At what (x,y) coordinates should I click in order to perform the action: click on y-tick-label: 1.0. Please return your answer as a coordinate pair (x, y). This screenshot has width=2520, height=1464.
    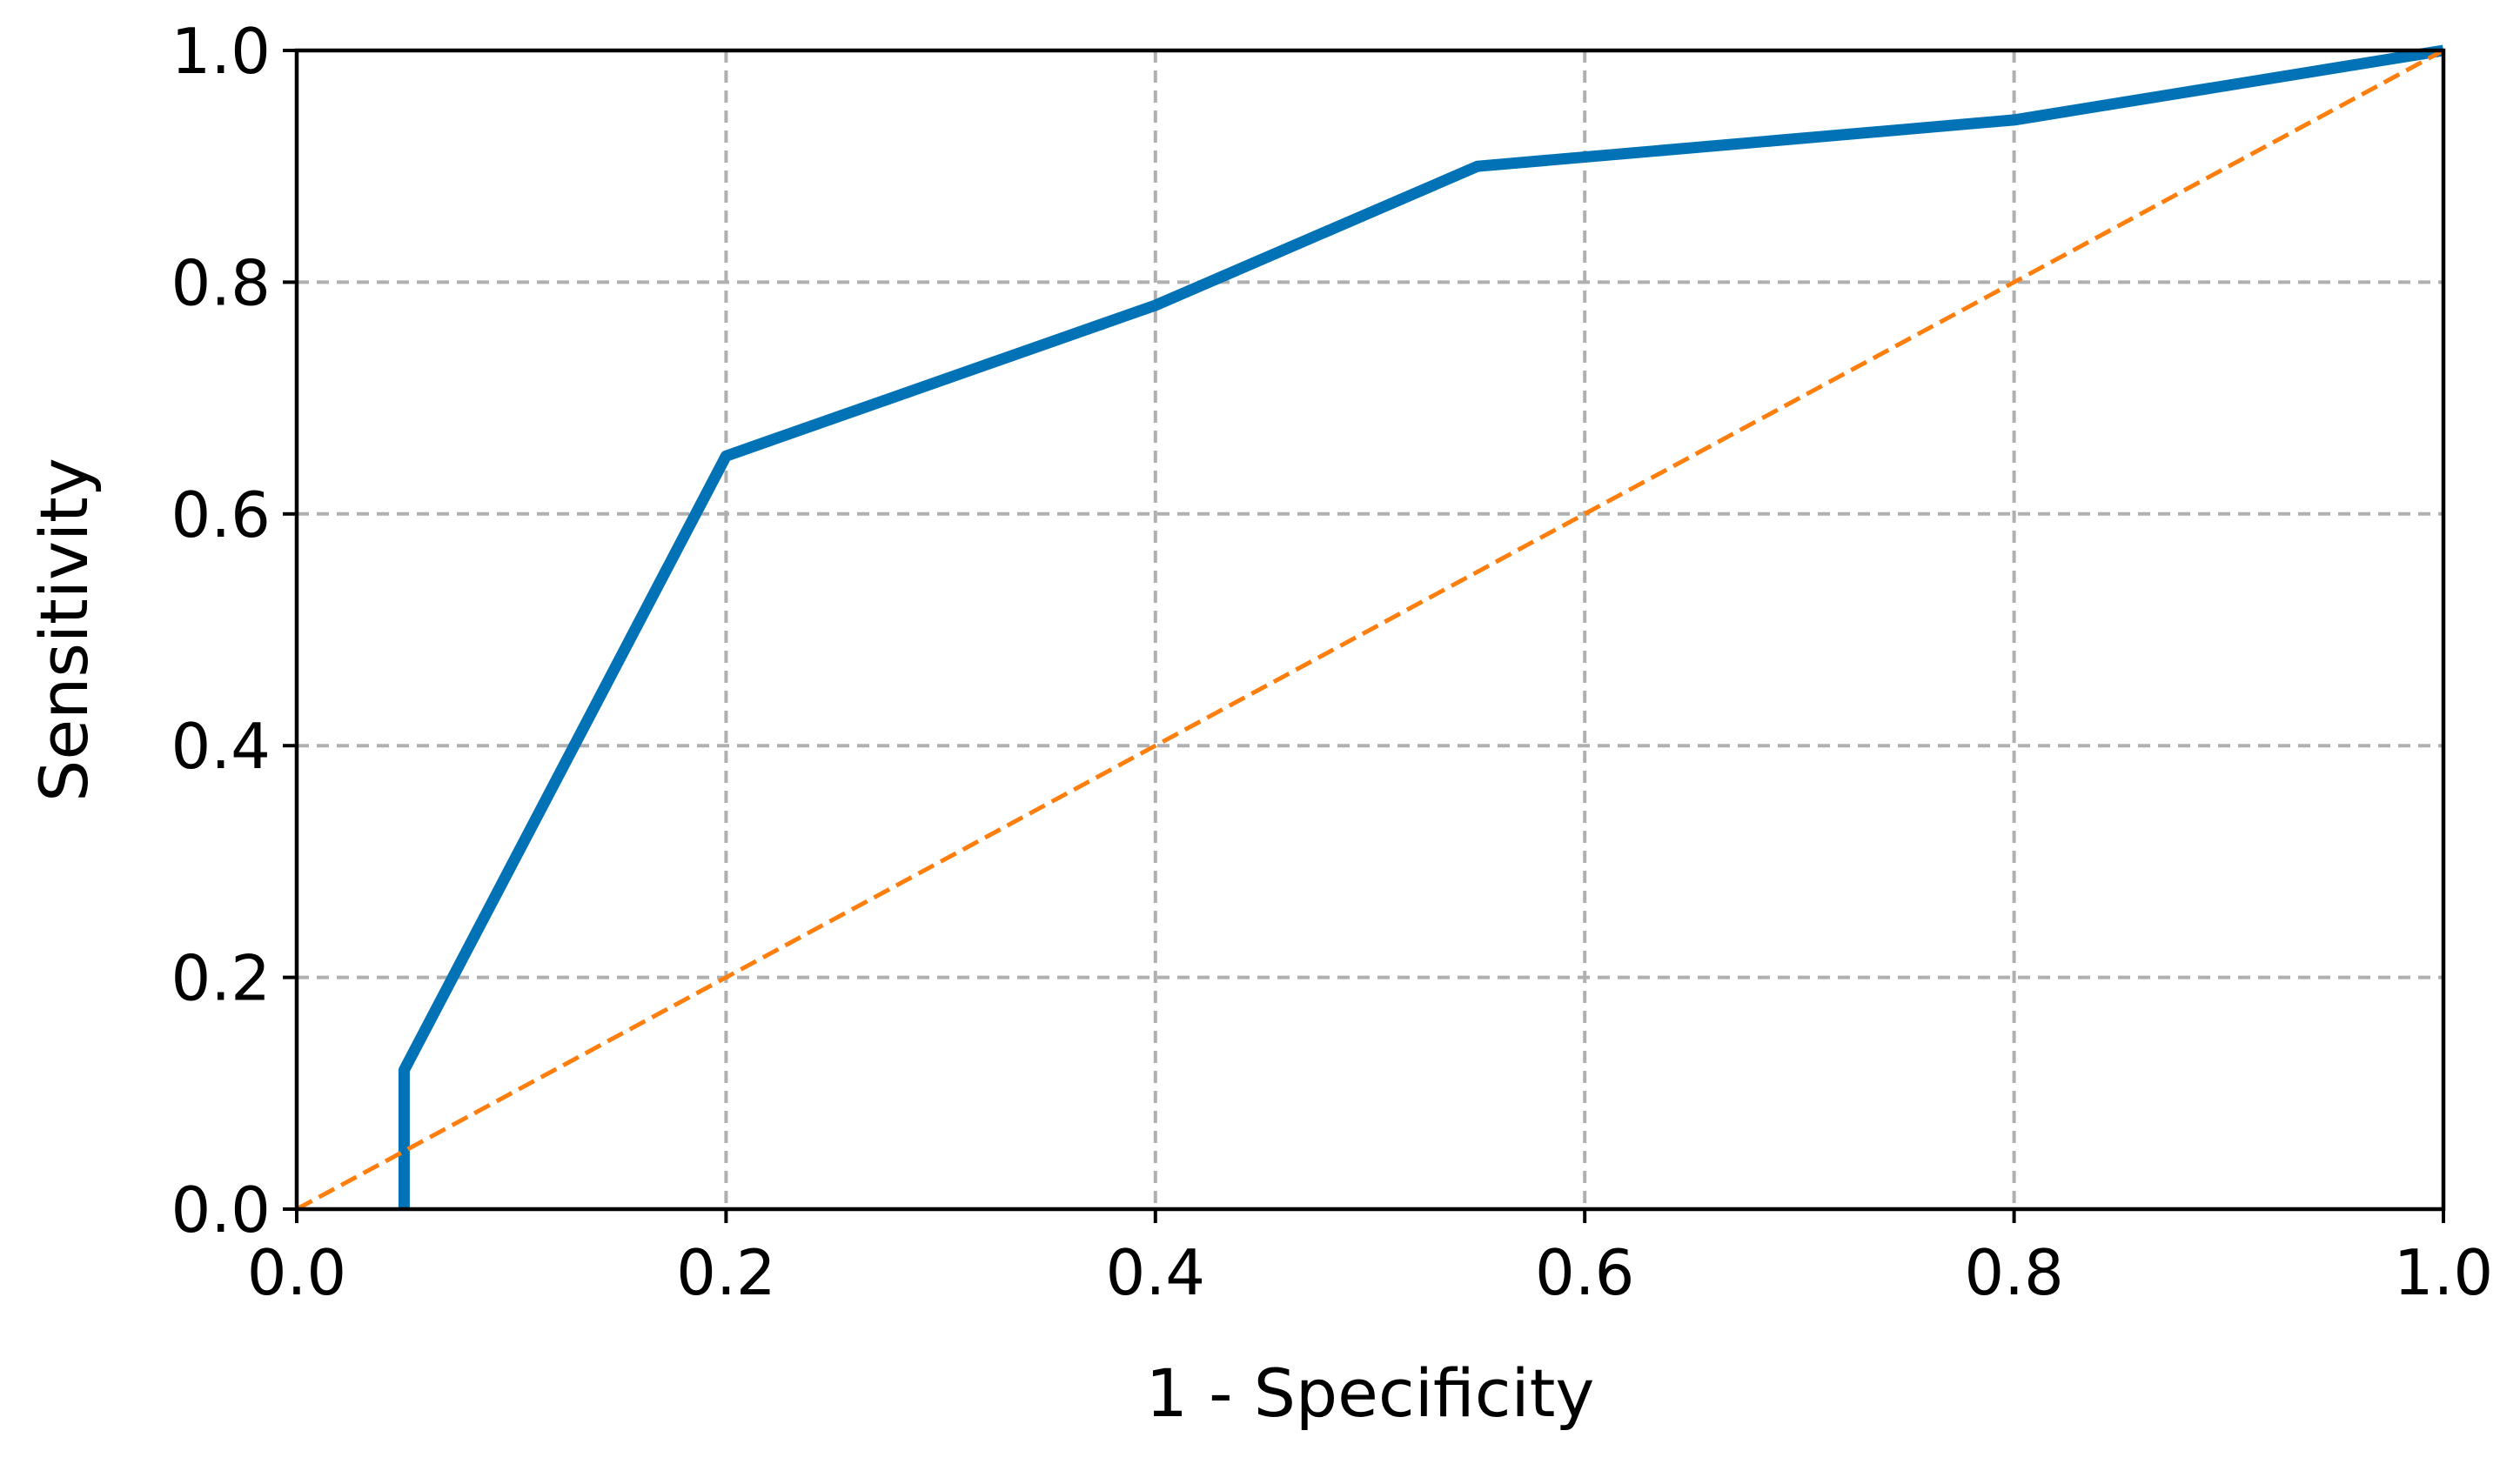
    Looking at the image, I should click on (221, 51).